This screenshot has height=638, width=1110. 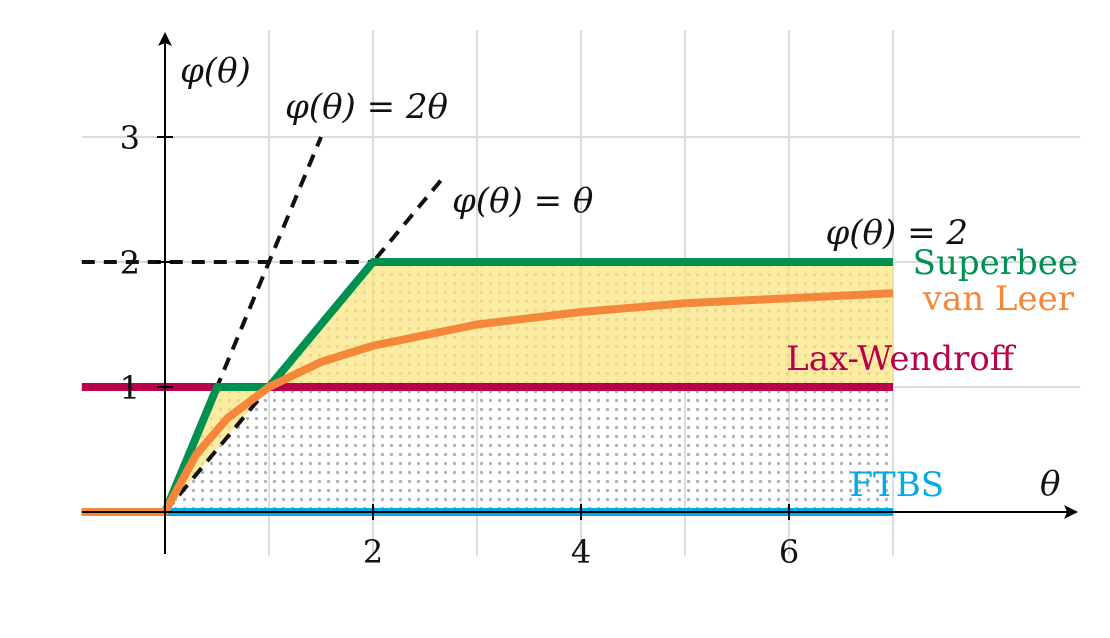 I want to click on y-tick-label-3: 3, so click(x=130, y=138).